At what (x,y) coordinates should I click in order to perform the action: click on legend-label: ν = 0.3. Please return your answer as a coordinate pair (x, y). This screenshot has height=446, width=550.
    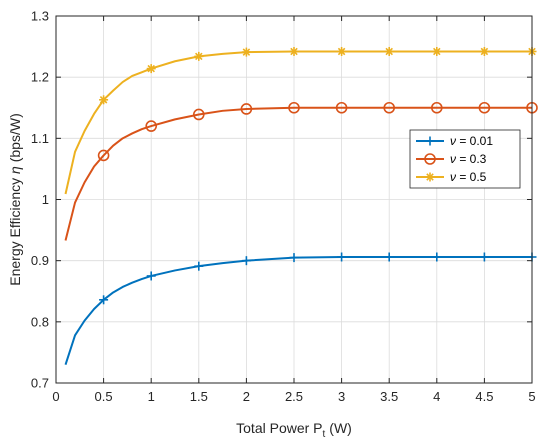
    Looking at the image, I should click on (468, 159).